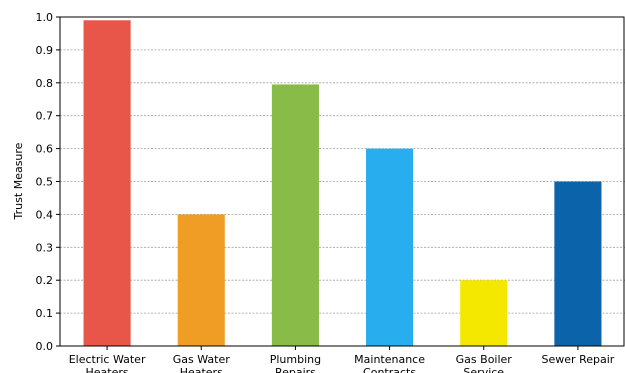 The height and width of the screenshot is (373, 625). Describe the element at coordinates (578, 359) in the screenshot. I see `x-tick-label: Sewer Repair` at that location.